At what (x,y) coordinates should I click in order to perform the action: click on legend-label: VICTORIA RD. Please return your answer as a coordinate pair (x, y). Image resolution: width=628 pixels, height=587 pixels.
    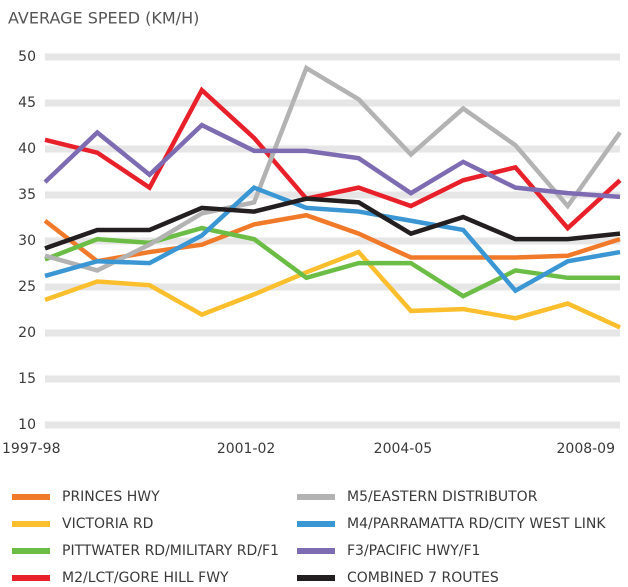
    Looking at the image, I should click on (107, 524).